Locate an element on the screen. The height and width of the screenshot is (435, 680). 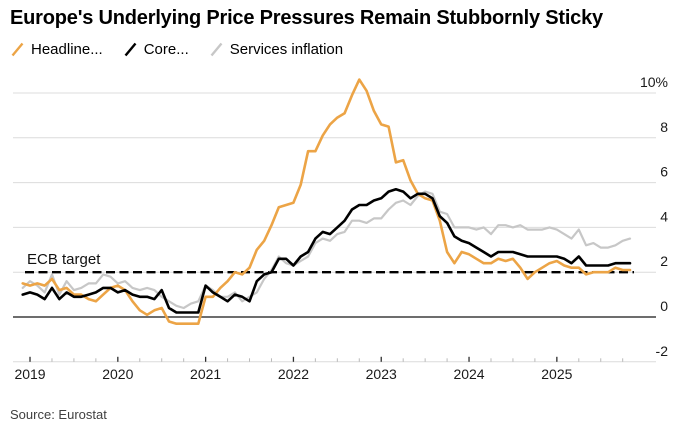
x-axis-label: 2024 is located at coordinates (468, 374).